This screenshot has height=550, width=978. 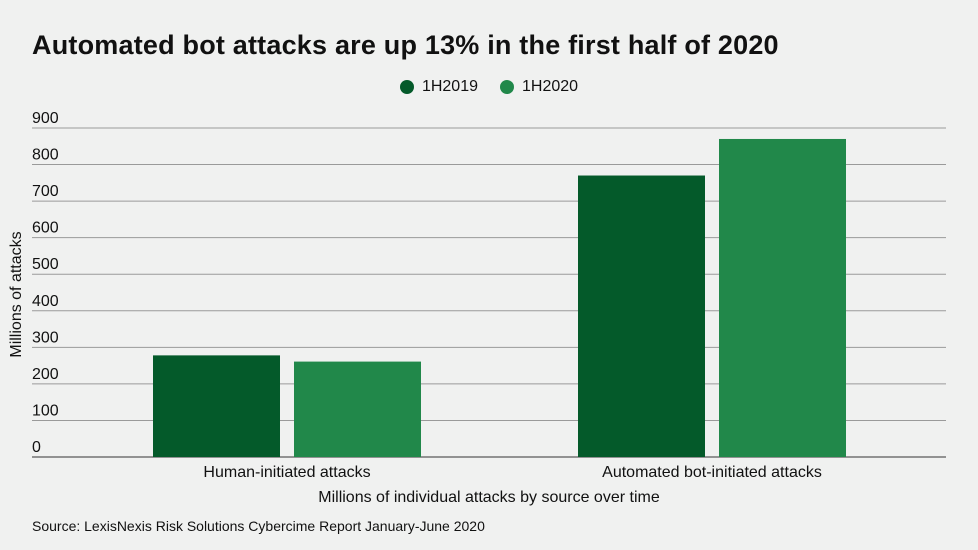 I want to click on y-tick-label: 500, so click(x=45, y=264).